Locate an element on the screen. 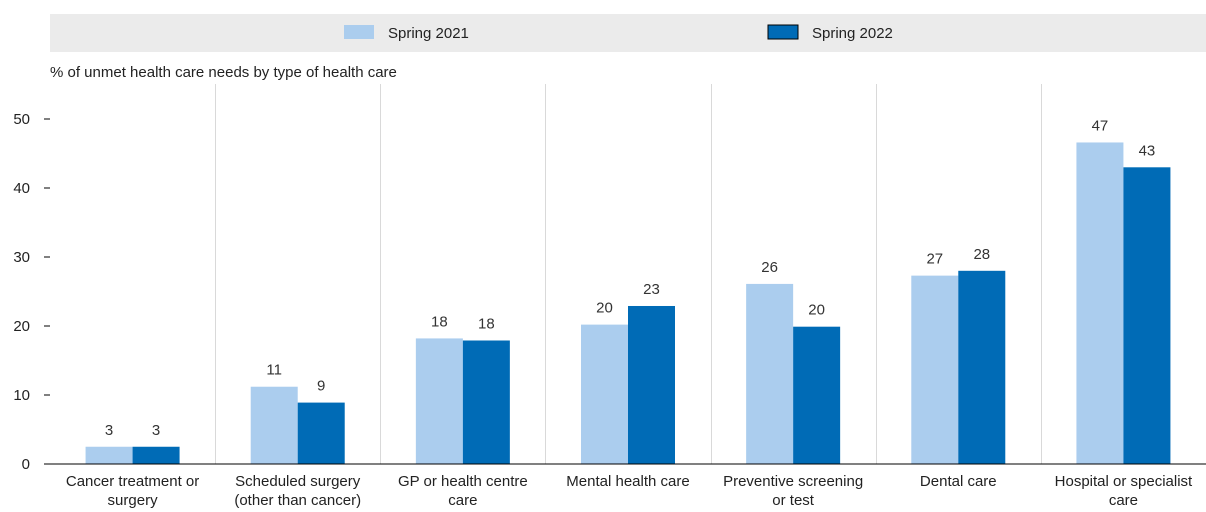 The image size is (1206, 512). x-category-label: Hospital or specialist care is located at coordinates (1124, 491).